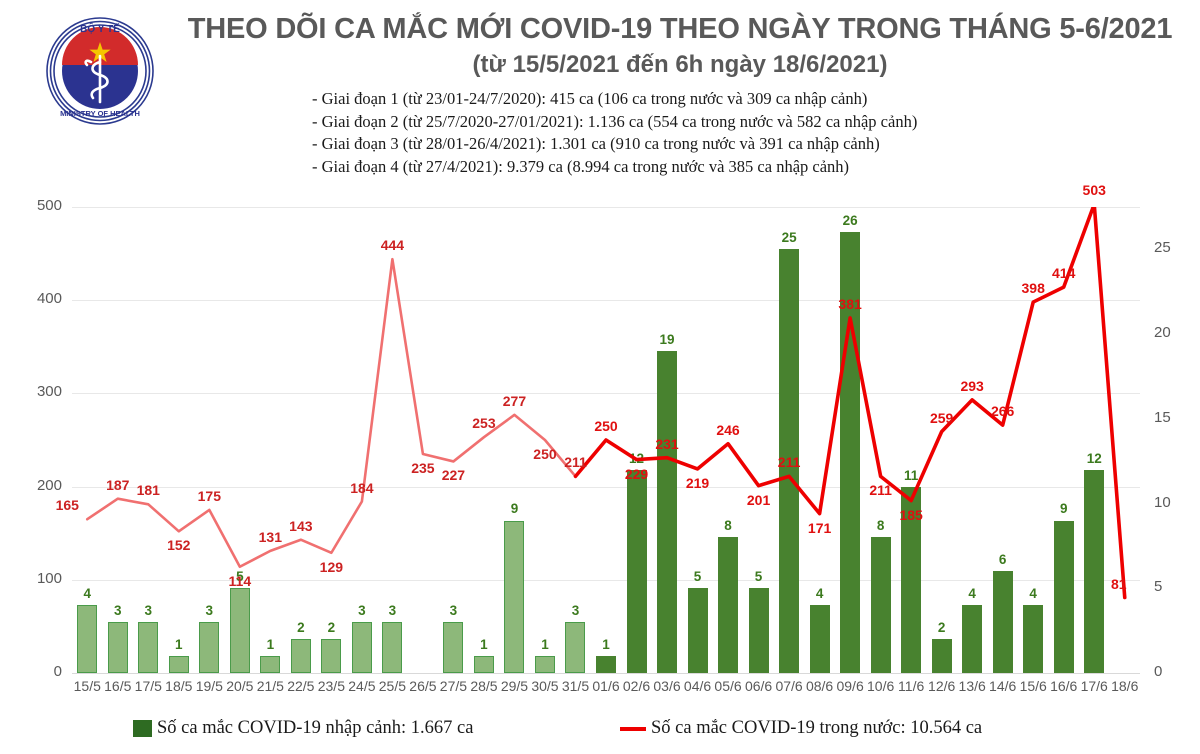 The width and height of the screenshot is (1200, 754). Describe the element at coordinates (362, 487) in the screenshot. I see `line-value-label: 184` at that location.